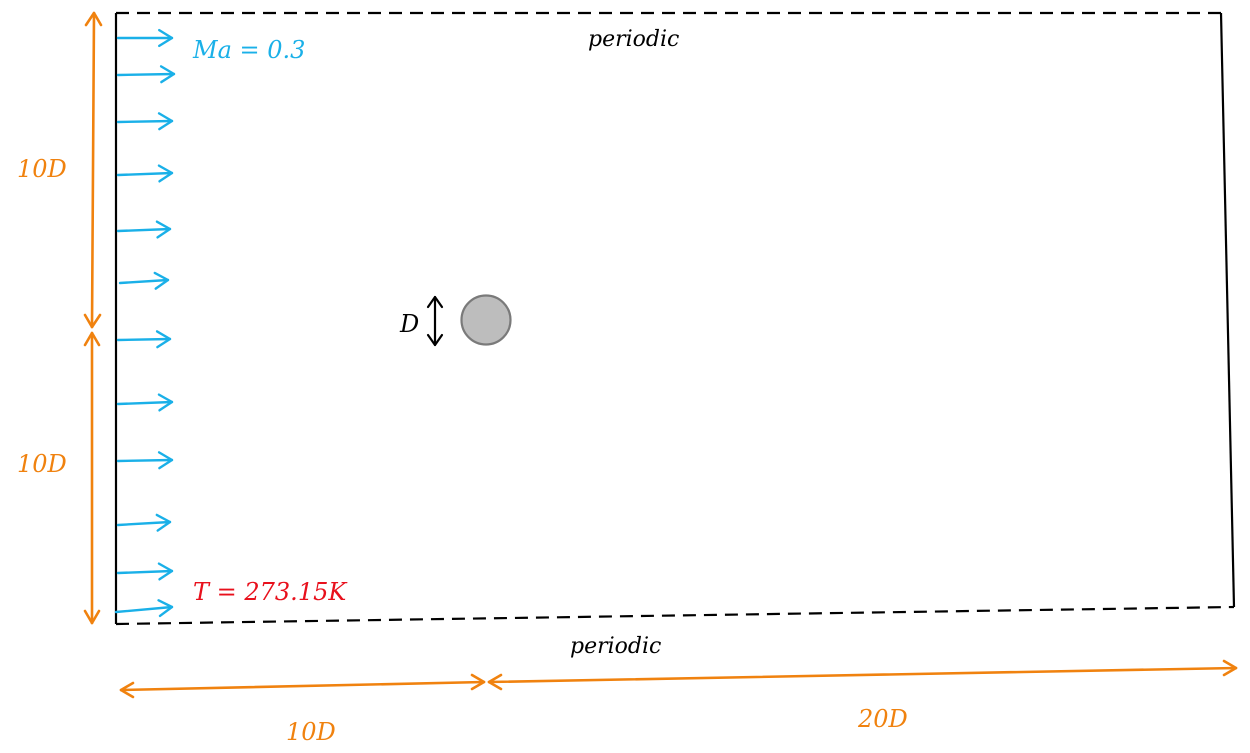 This screenshot has width=1250, height=753. What do you see at coordinates (409, 324) in the screenshot?
I see `diameter-label: D` at bounding box center [409, 324].